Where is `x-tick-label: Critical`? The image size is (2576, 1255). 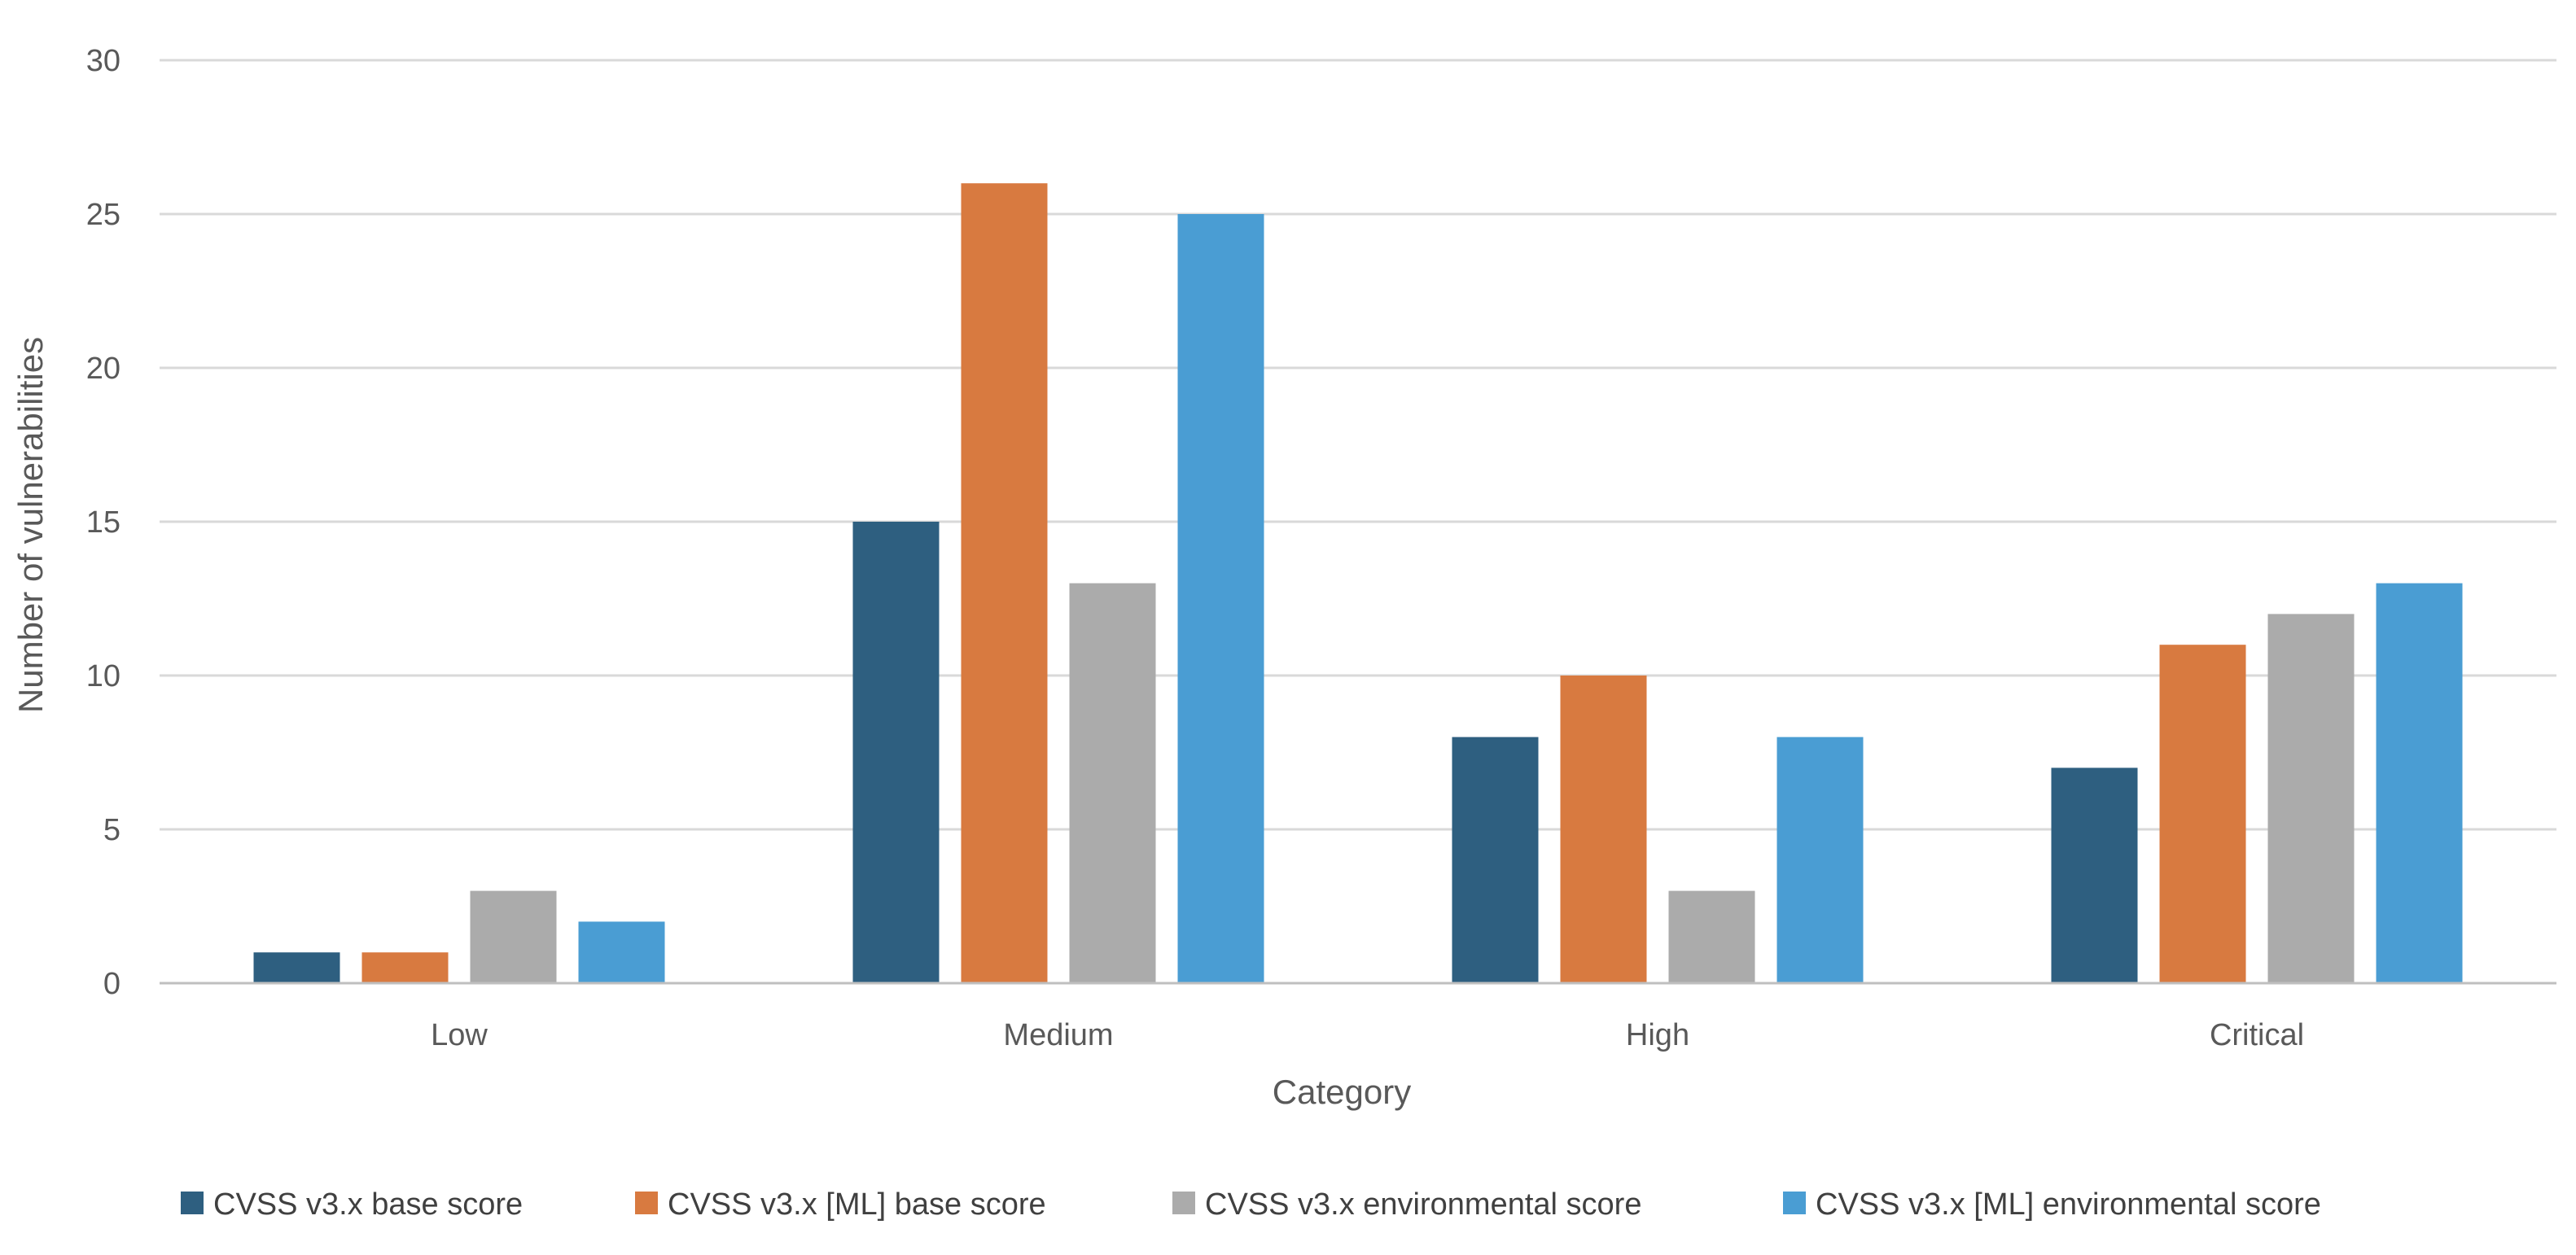
x-tick-label: Critical is located at coordinates (2257, 1035).